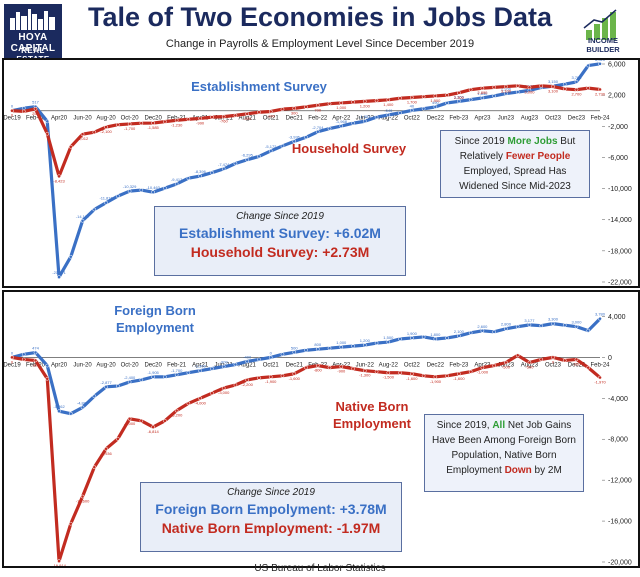  What do you see at coordinates (271, 509) in the screenshot?
I see `bottom-summary-foreign: Foreign Born Empolyment: +3.78M` at bounding box center [271, 509].